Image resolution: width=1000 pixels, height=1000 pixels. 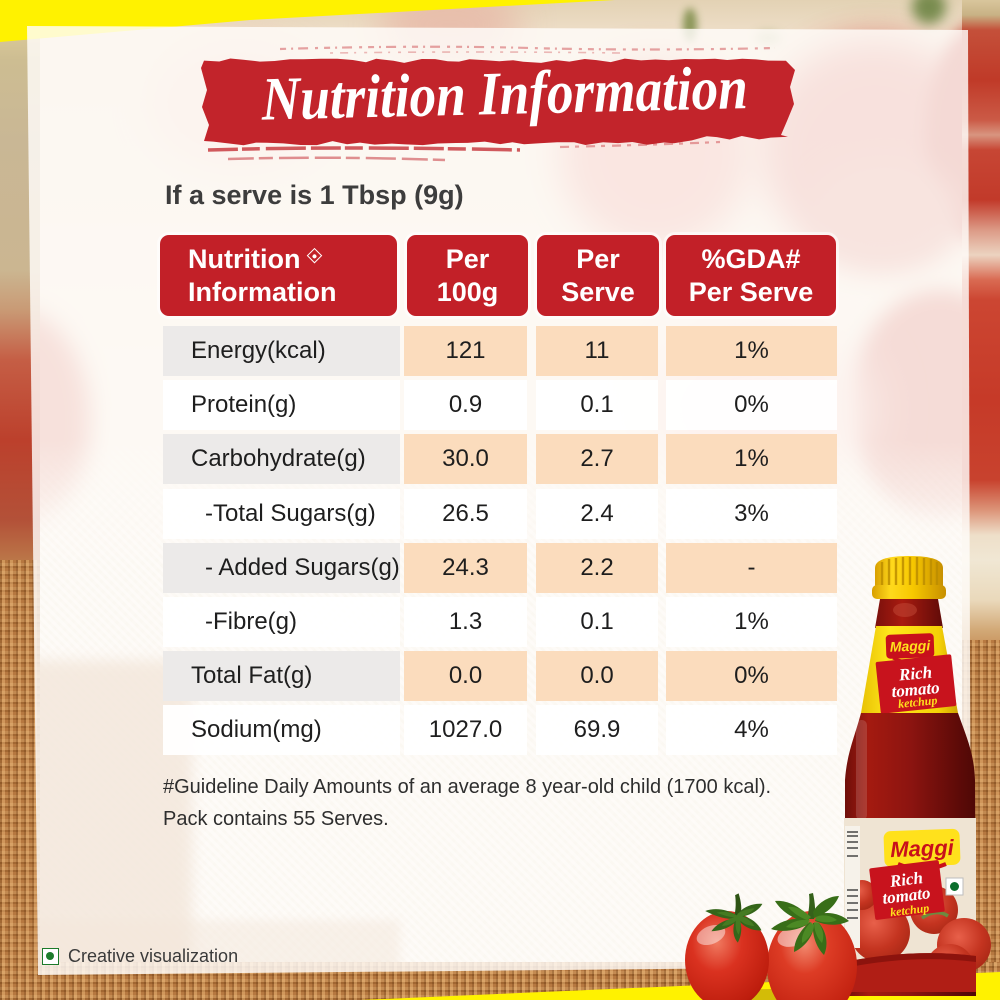 I want to click on svg-text: tomato, so click(x=916, y=689).